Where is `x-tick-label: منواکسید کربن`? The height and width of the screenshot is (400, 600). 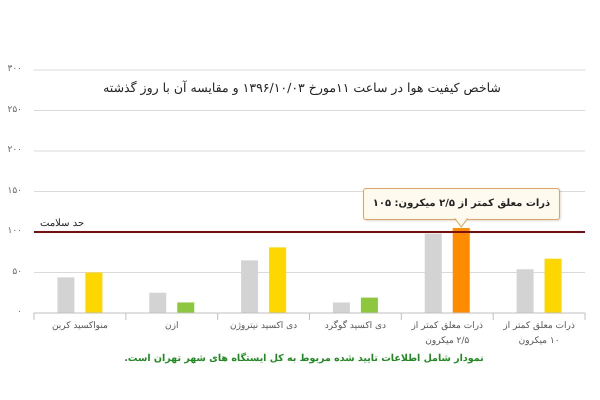 x-tick-label: منواکسید کربن is located at coordinates (79, 326).